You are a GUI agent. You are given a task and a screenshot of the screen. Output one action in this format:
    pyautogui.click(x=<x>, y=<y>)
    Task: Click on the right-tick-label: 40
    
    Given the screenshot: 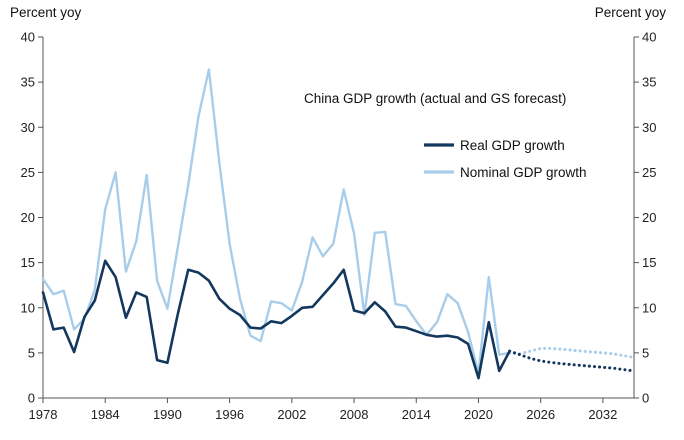 What is the action you would take?
    pyautogui.click(x=649, y=37)
    